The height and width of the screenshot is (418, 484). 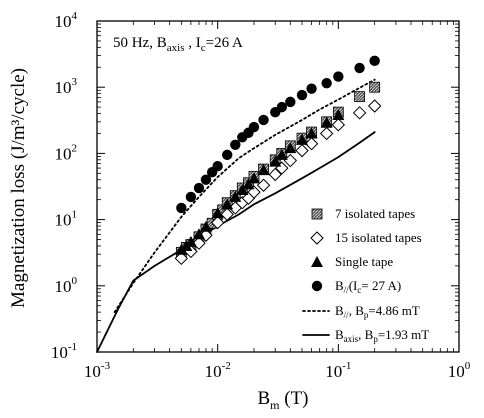 I want to click on x-tick-label: 10⁻³, so click(x=97, y=370).